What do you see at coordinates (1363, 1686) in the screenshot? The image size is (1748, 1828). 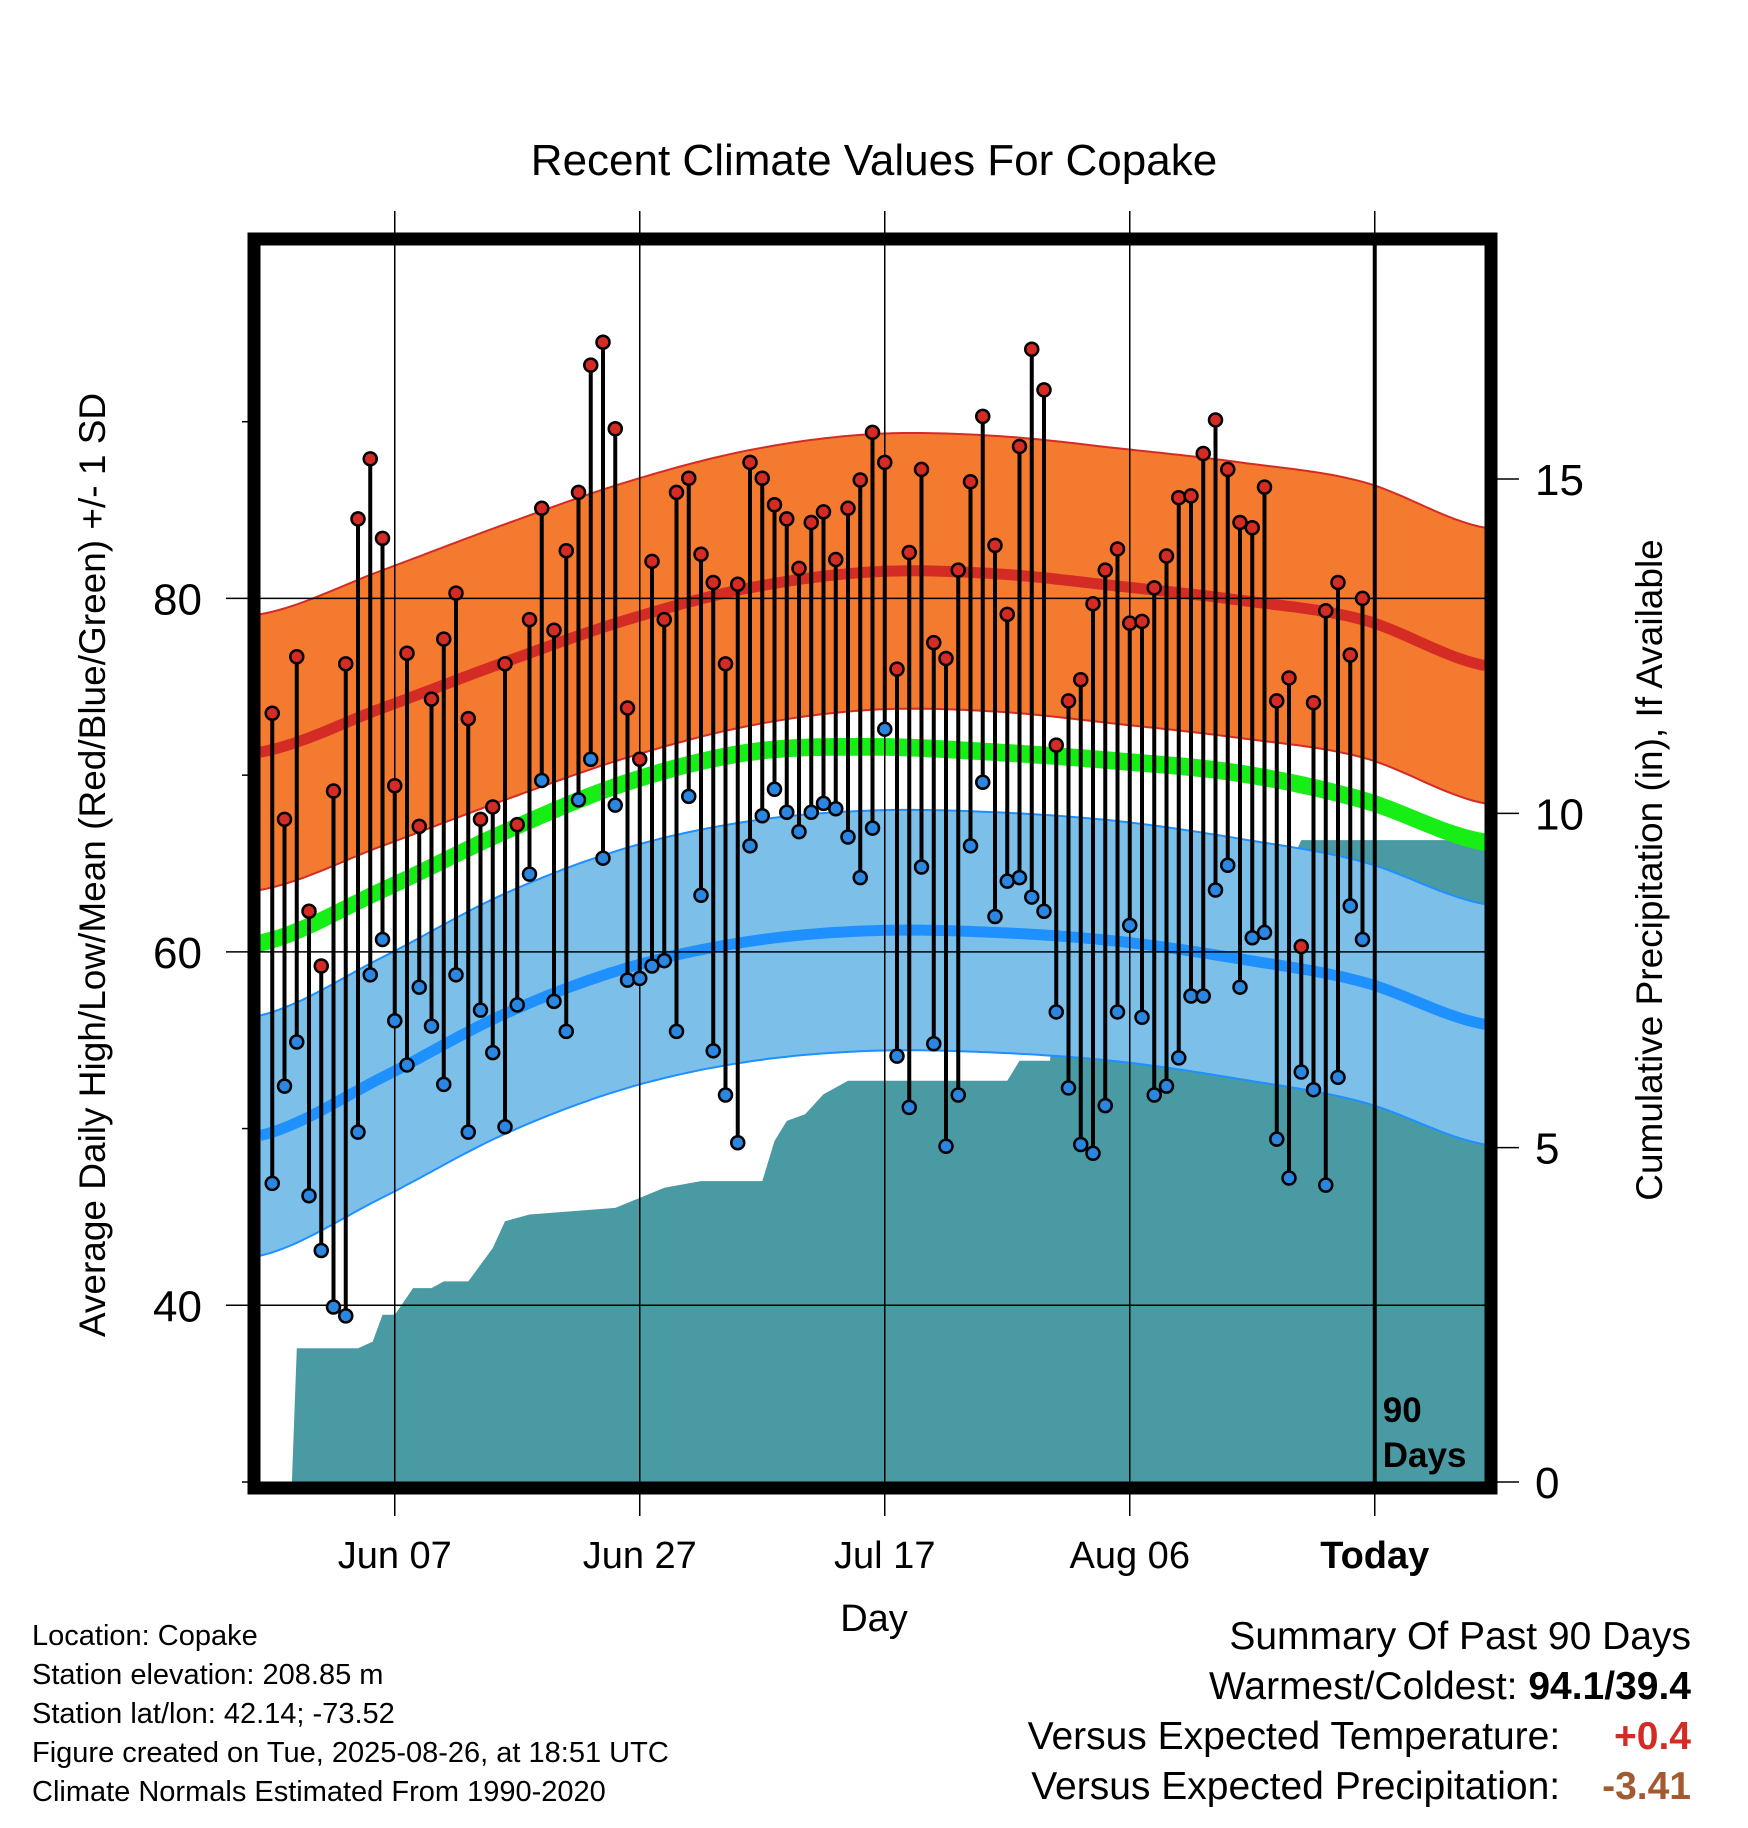 I see `warmest-coldest-label: Warmest/Coldest:` at bounding box center [1363, 1686].